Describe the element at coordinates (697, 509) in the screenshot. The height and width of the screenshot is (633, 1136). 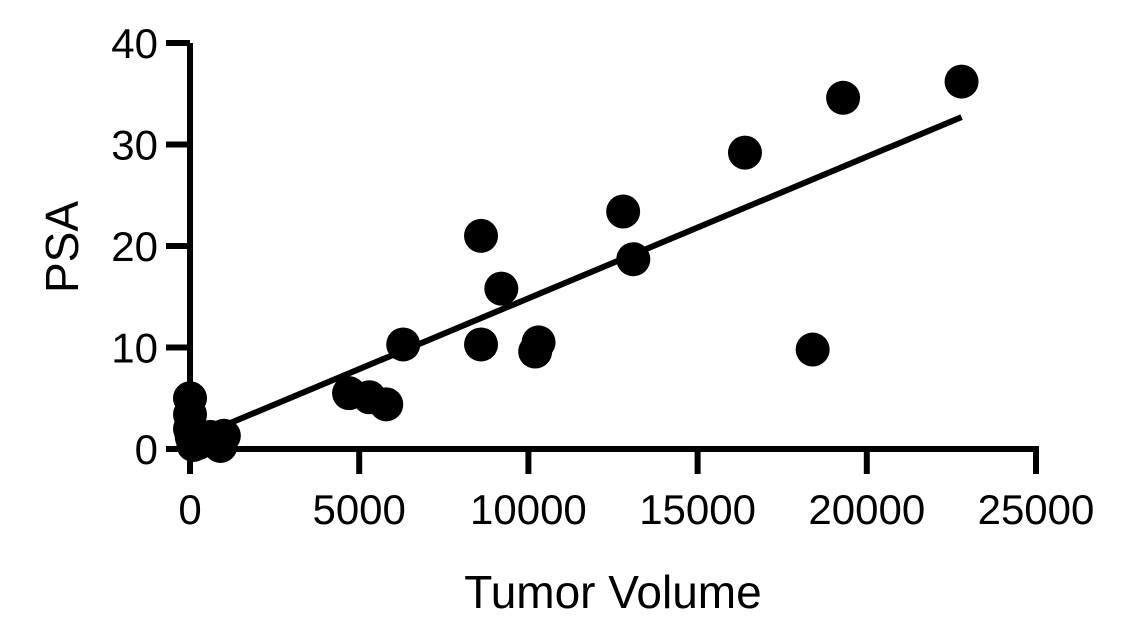
I see `x-tick-label: 15000` at that location.